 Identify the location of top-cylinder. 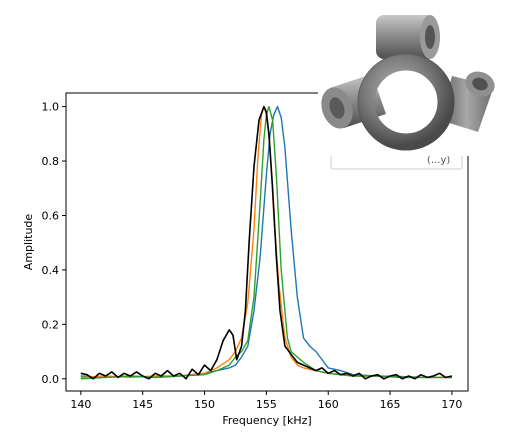
(408, 37).